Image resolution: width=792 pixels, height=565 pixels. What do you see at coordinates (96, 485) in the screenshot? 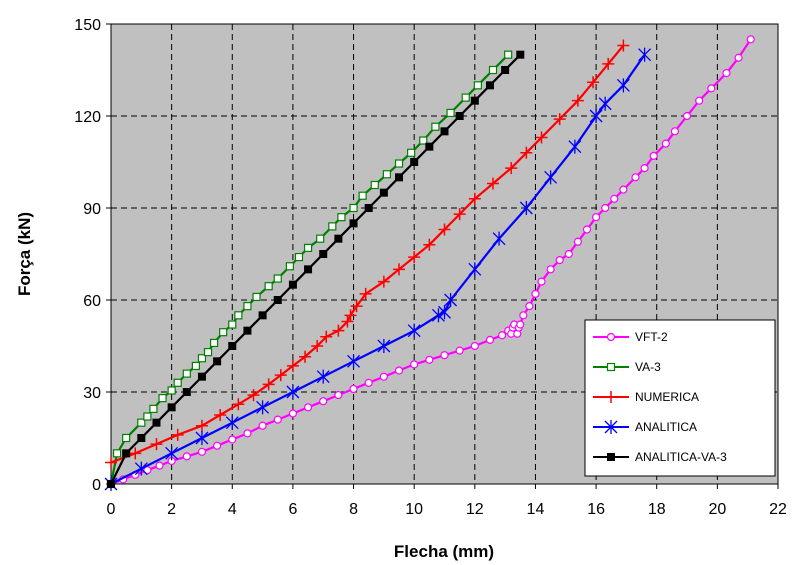
I see `y-tick-label: 0` at bounding box center [96, 485].